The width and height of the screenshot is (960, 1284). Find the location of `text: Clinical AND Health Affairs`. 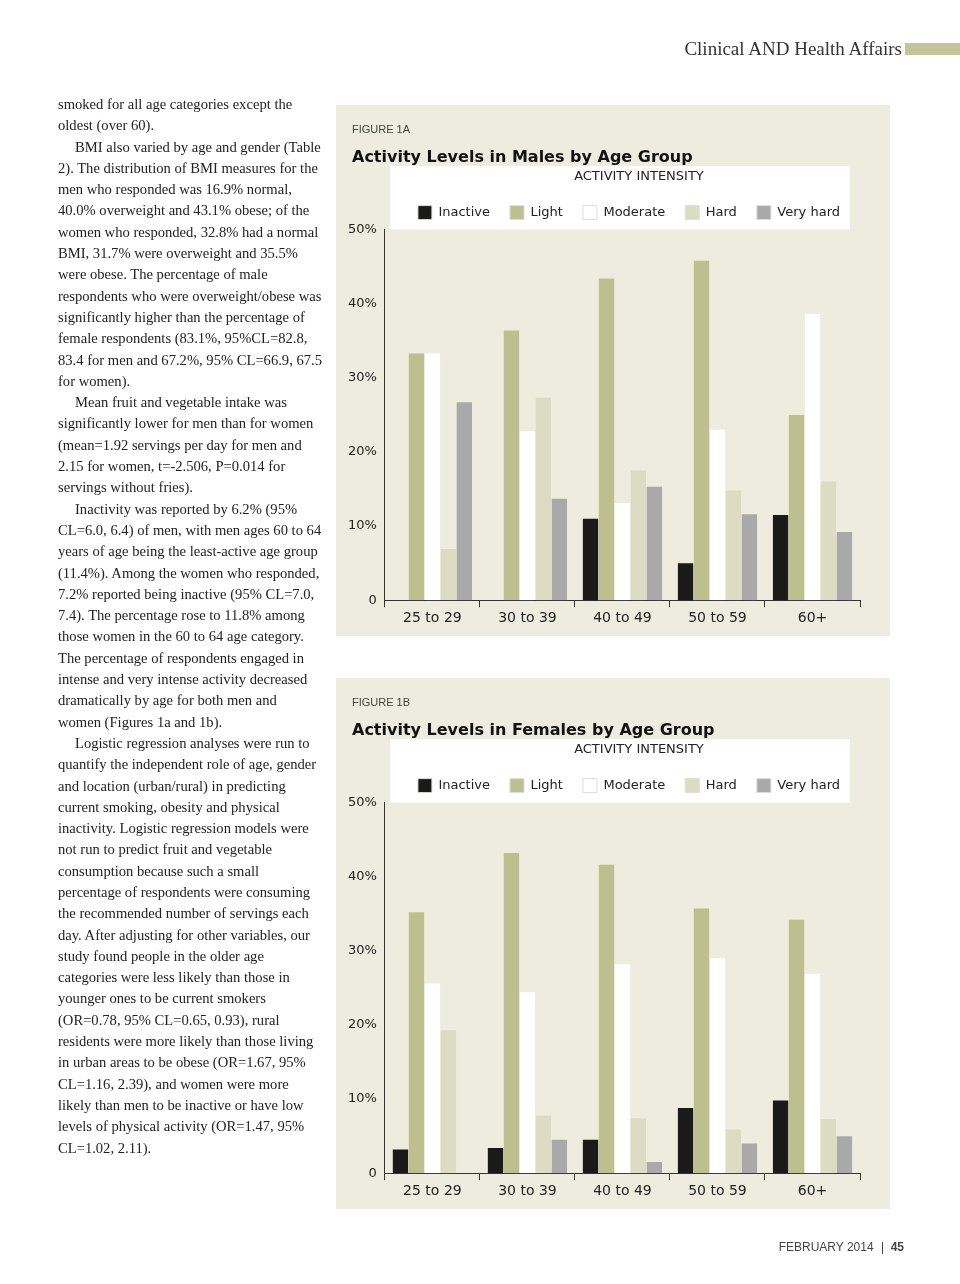

text: Clinical AND Health Affairs is located at coordinates (793, 49).